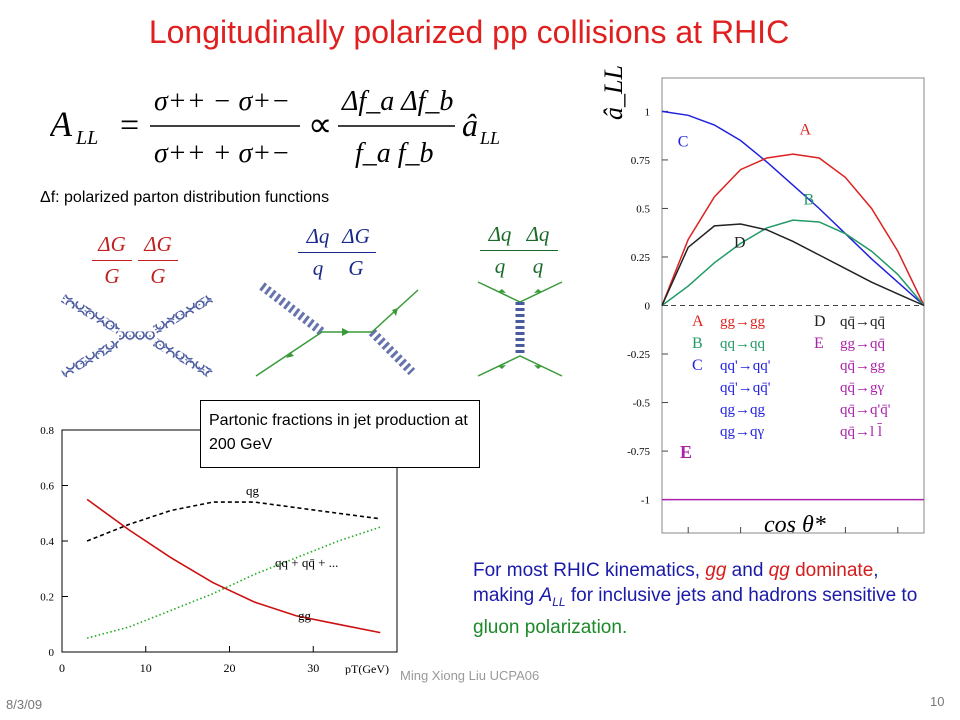 The image size is (960, 720). I want to click on right-y-tick-label: 1, so click(648, 112).